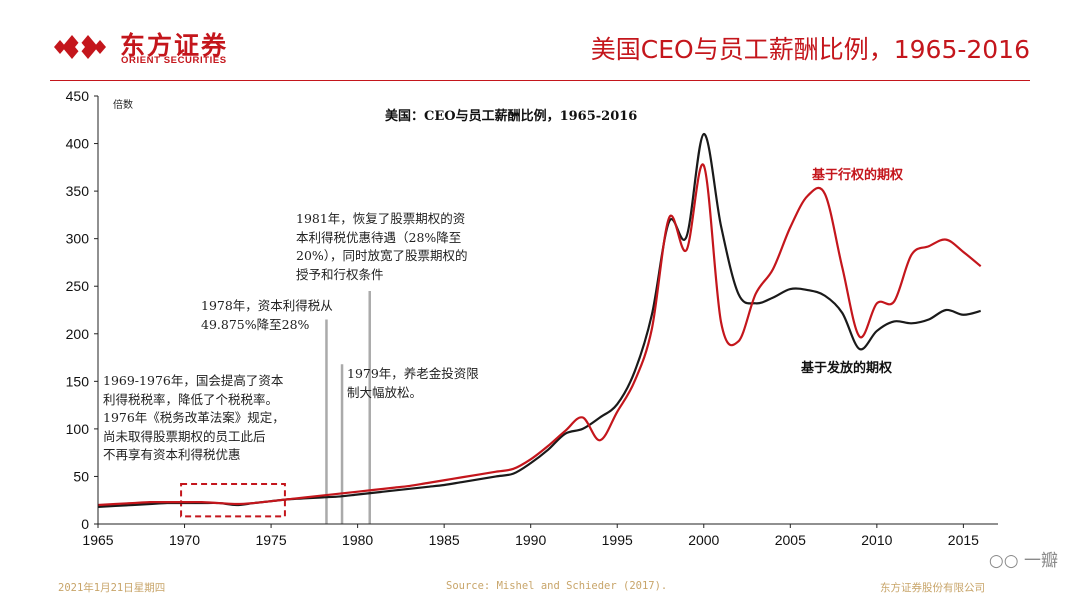 This screenshot has width=1080, height=609. What do you see at coordinates (78, 144) in the screenshot?
I see `y-tick-label-400: 400` at bounding box center [78, 144].